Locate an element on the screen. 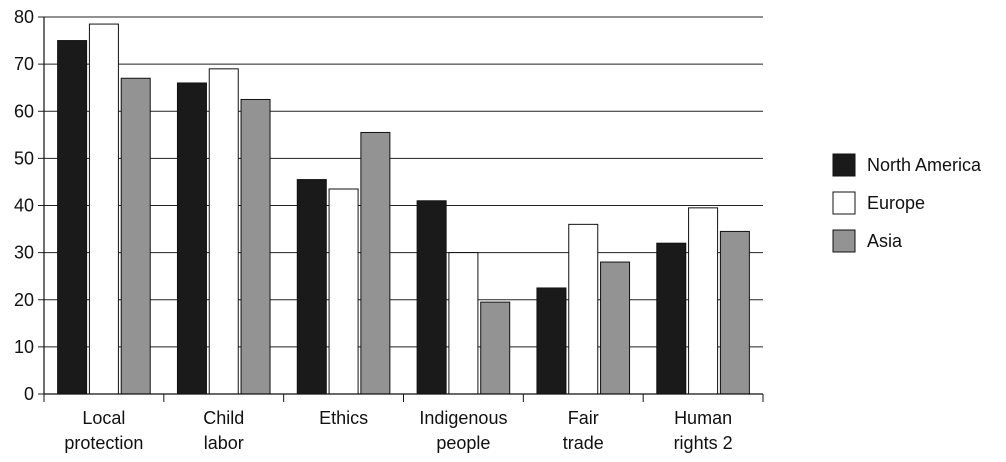 This screenshot has width=1006, height=462. x-category-label: Child is located at coordinates (223, 418).